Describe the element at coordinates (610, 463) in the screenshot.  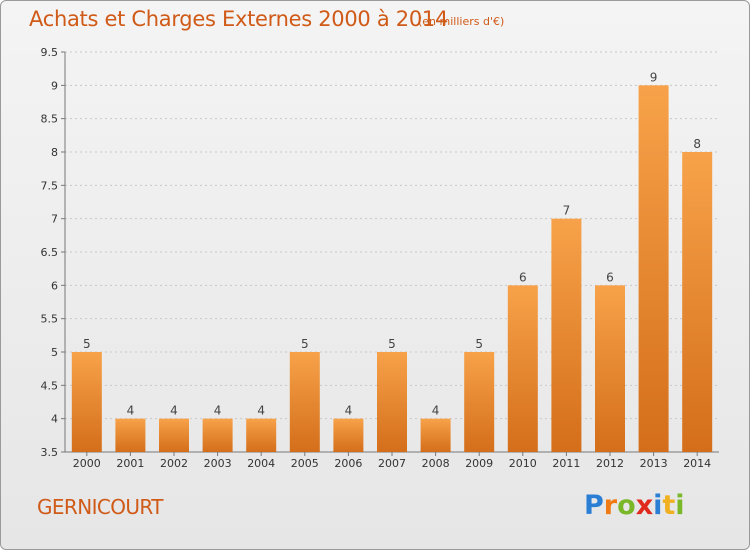
I see `x-tick-label: 2012` at that location.